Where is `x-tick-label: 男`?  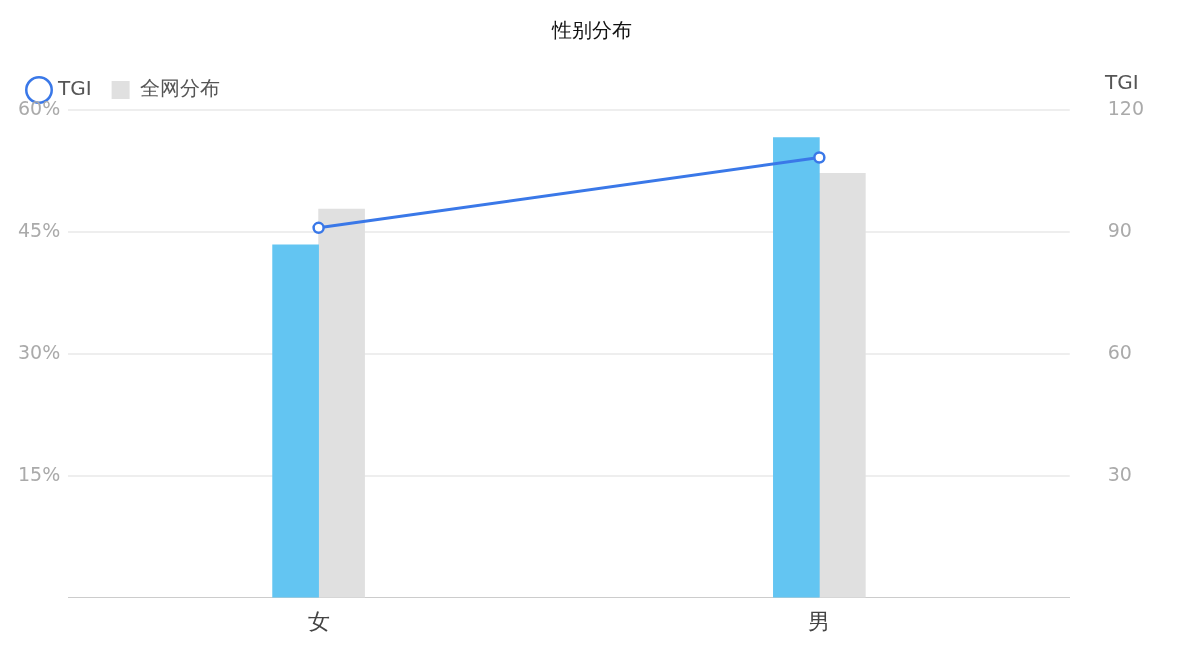 x-tick-label: 男 is located at coordinates (819, 621).